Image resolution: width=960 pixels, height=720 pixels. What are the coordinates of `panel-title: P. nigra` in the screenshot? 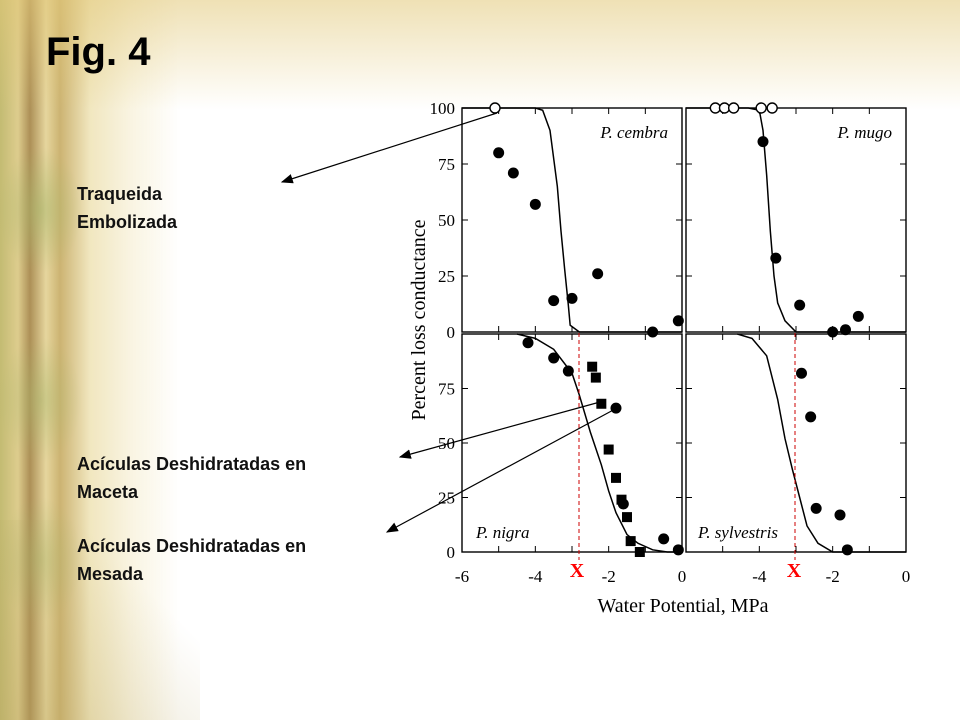 It's located at (502, 532).